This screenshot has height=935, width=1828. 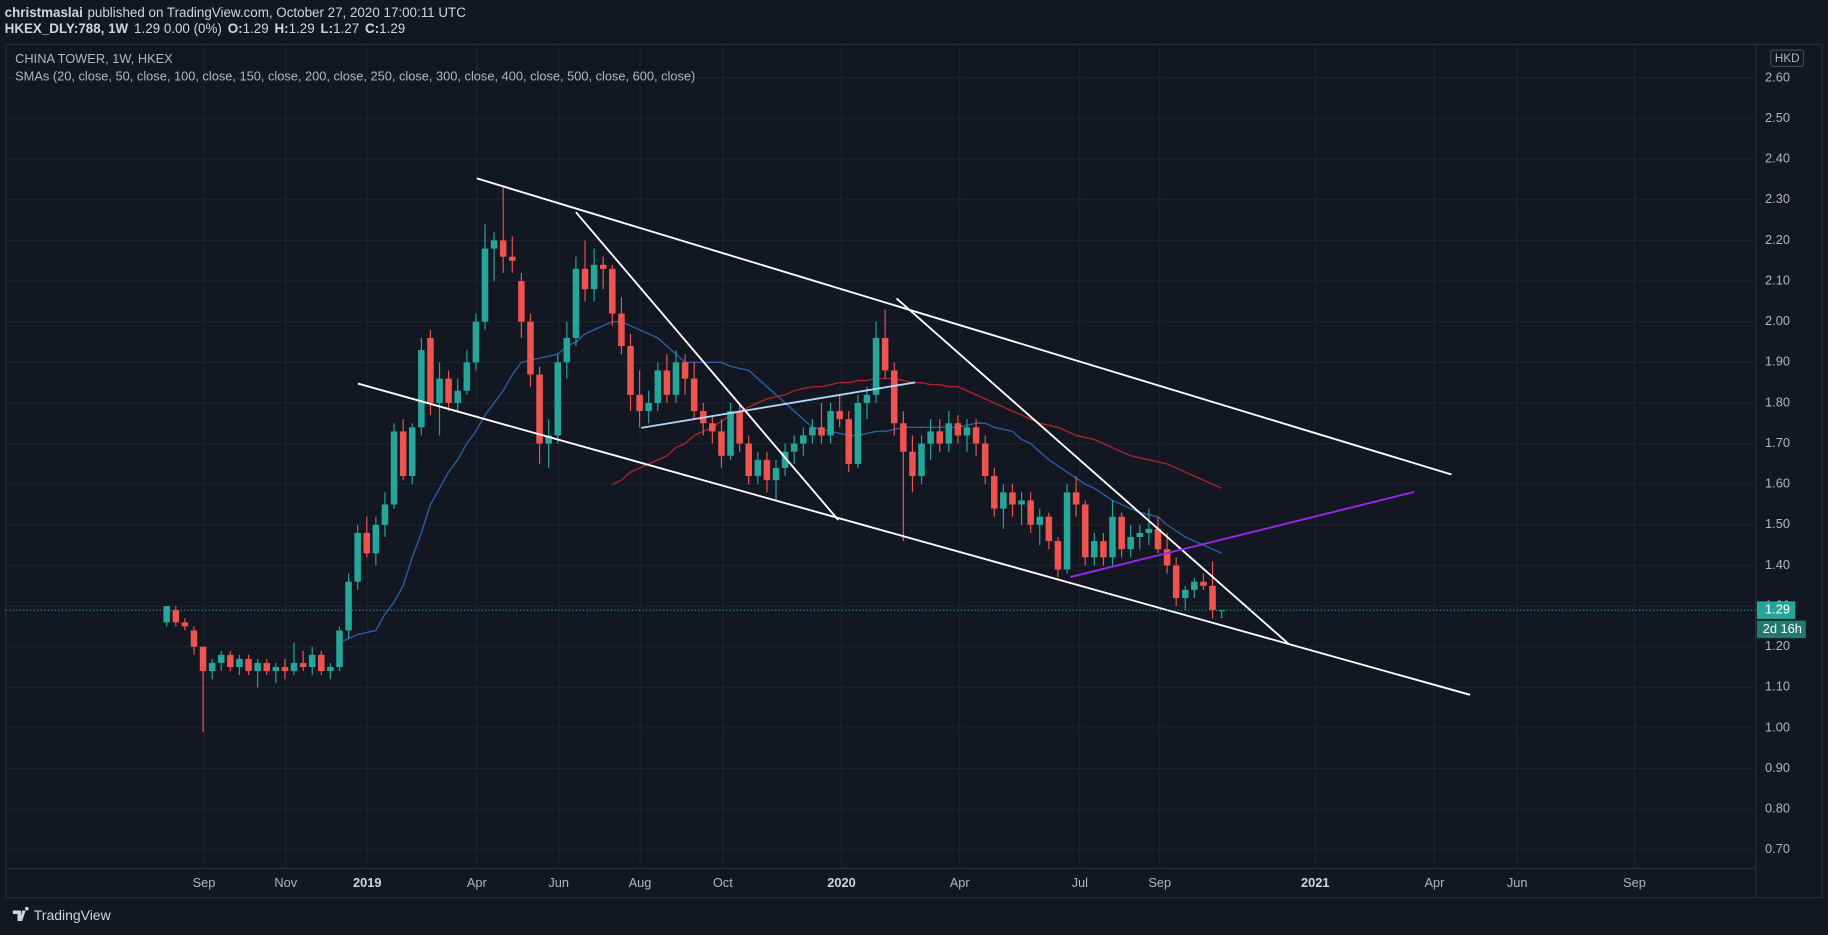 What do you see at coordinates (1777, 523) in the screenshot?
I see `y-tick-label: 1.50` at bounding box center [1777, 523].